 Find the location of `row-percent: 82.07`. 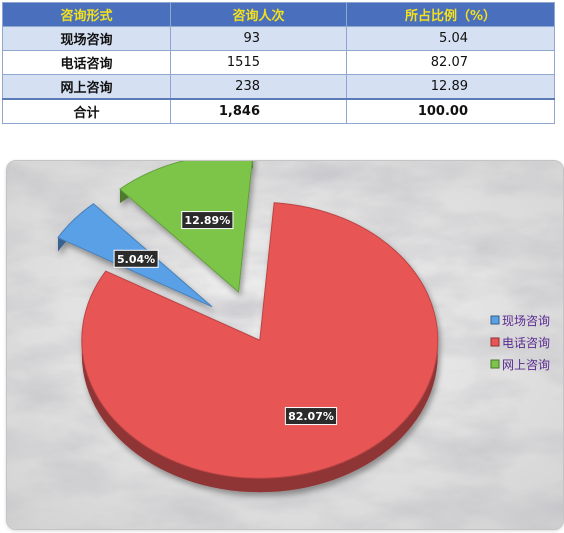

row-percent: 82.07 is located at coordinates (450, 62).